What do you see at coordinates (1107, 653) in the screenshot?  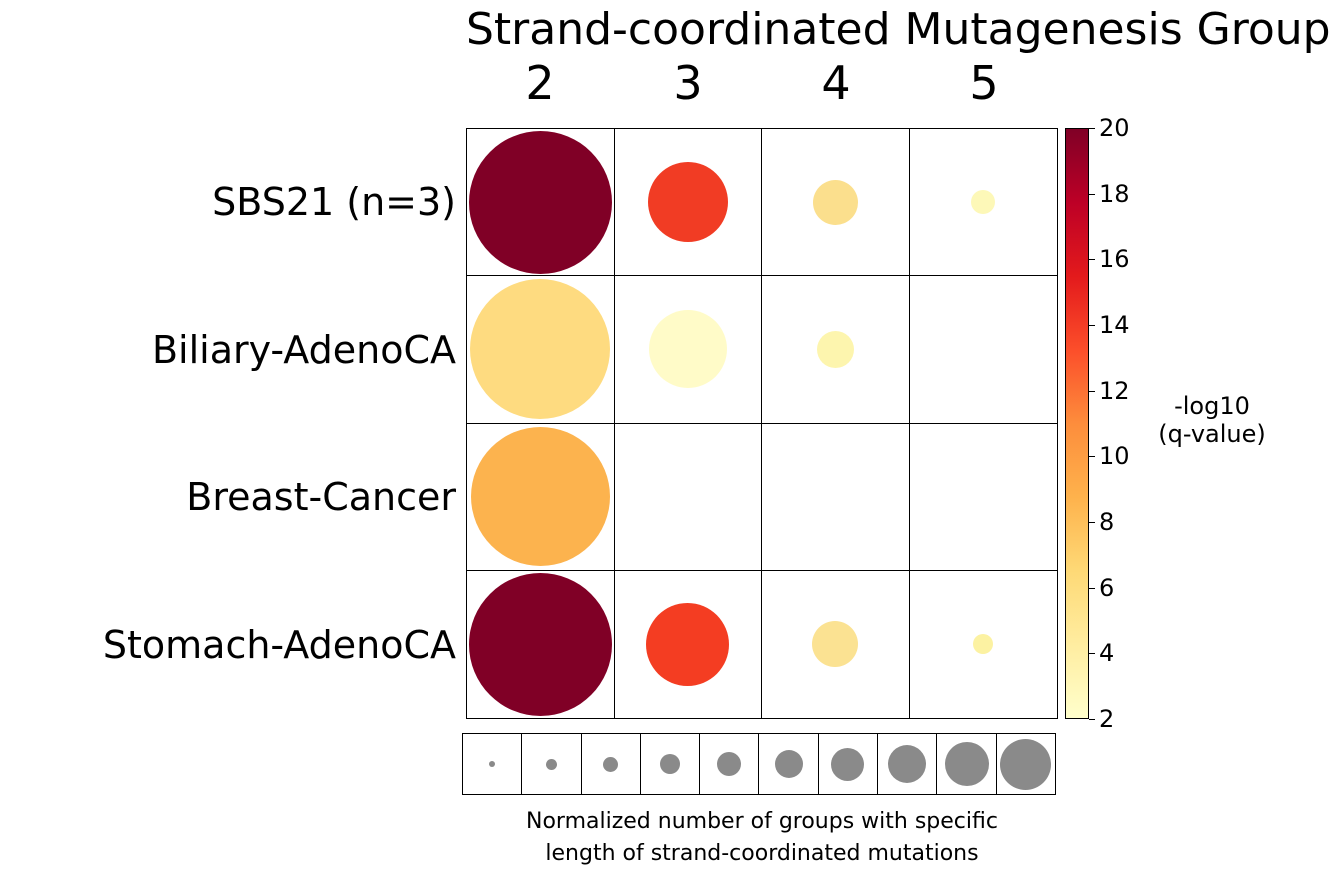 I see `colorbar-tick-label: 4` at bounding box center [1107, 653].